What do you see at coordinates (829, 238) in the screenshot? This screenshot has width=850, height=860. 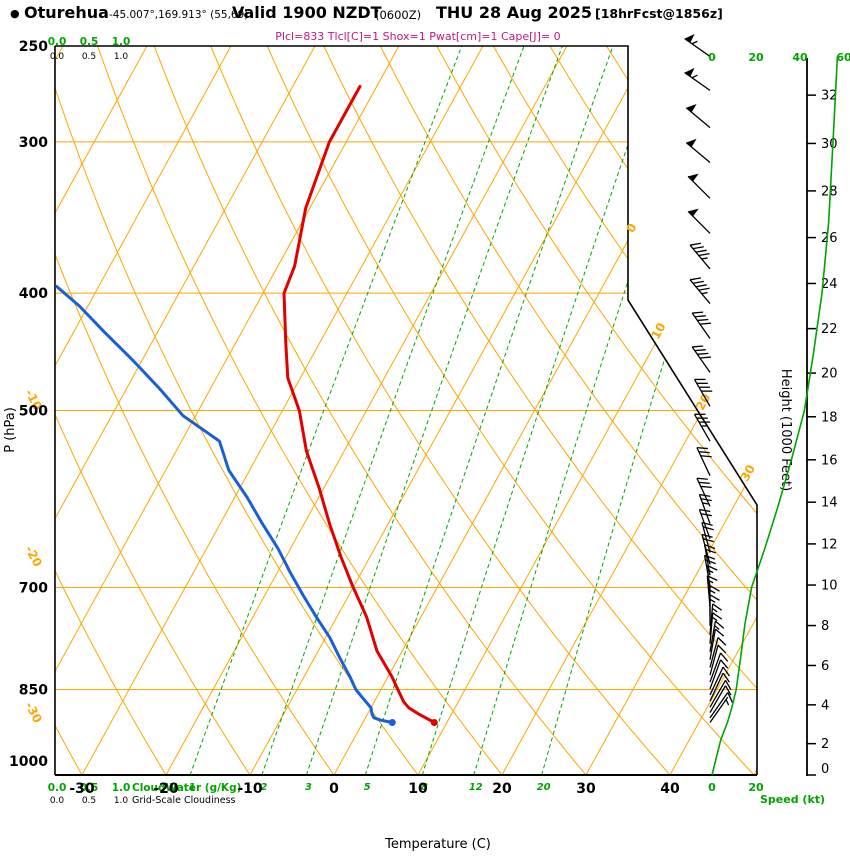 I see `svg-text: 26` at bounding box center [829, 238].